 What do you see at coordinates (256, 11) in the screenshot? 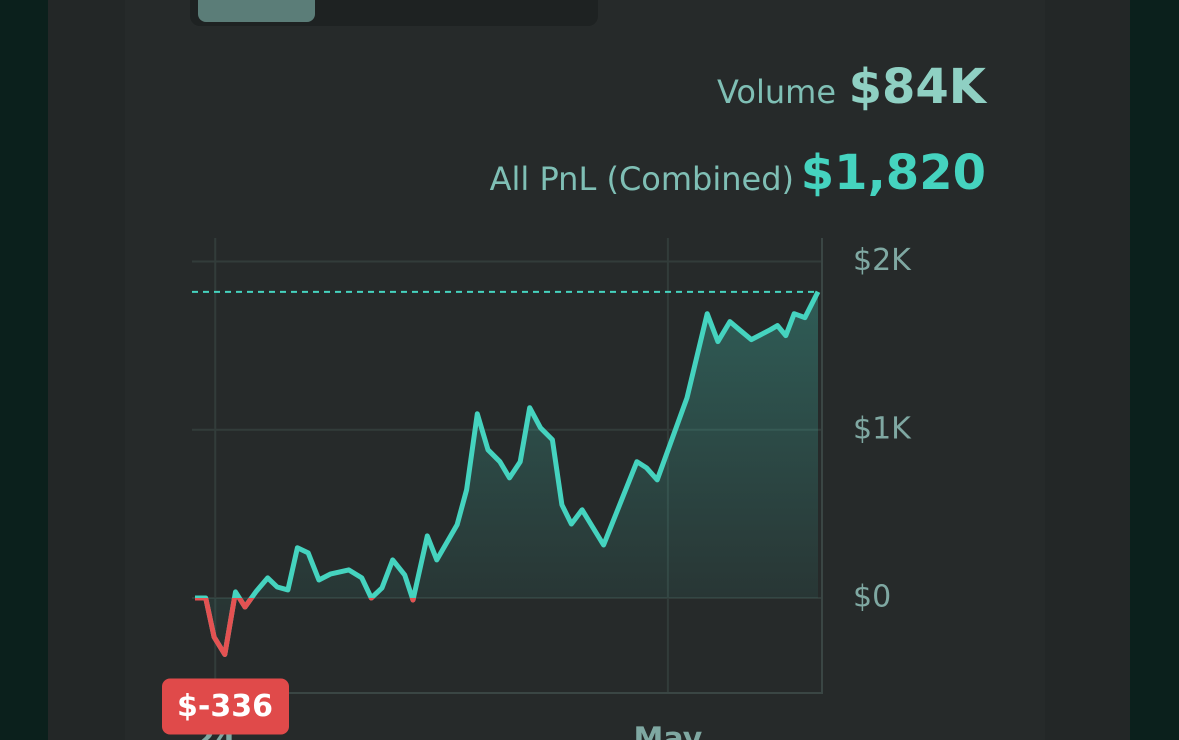
I see `tab-selected` at bounding box center [256, 11].